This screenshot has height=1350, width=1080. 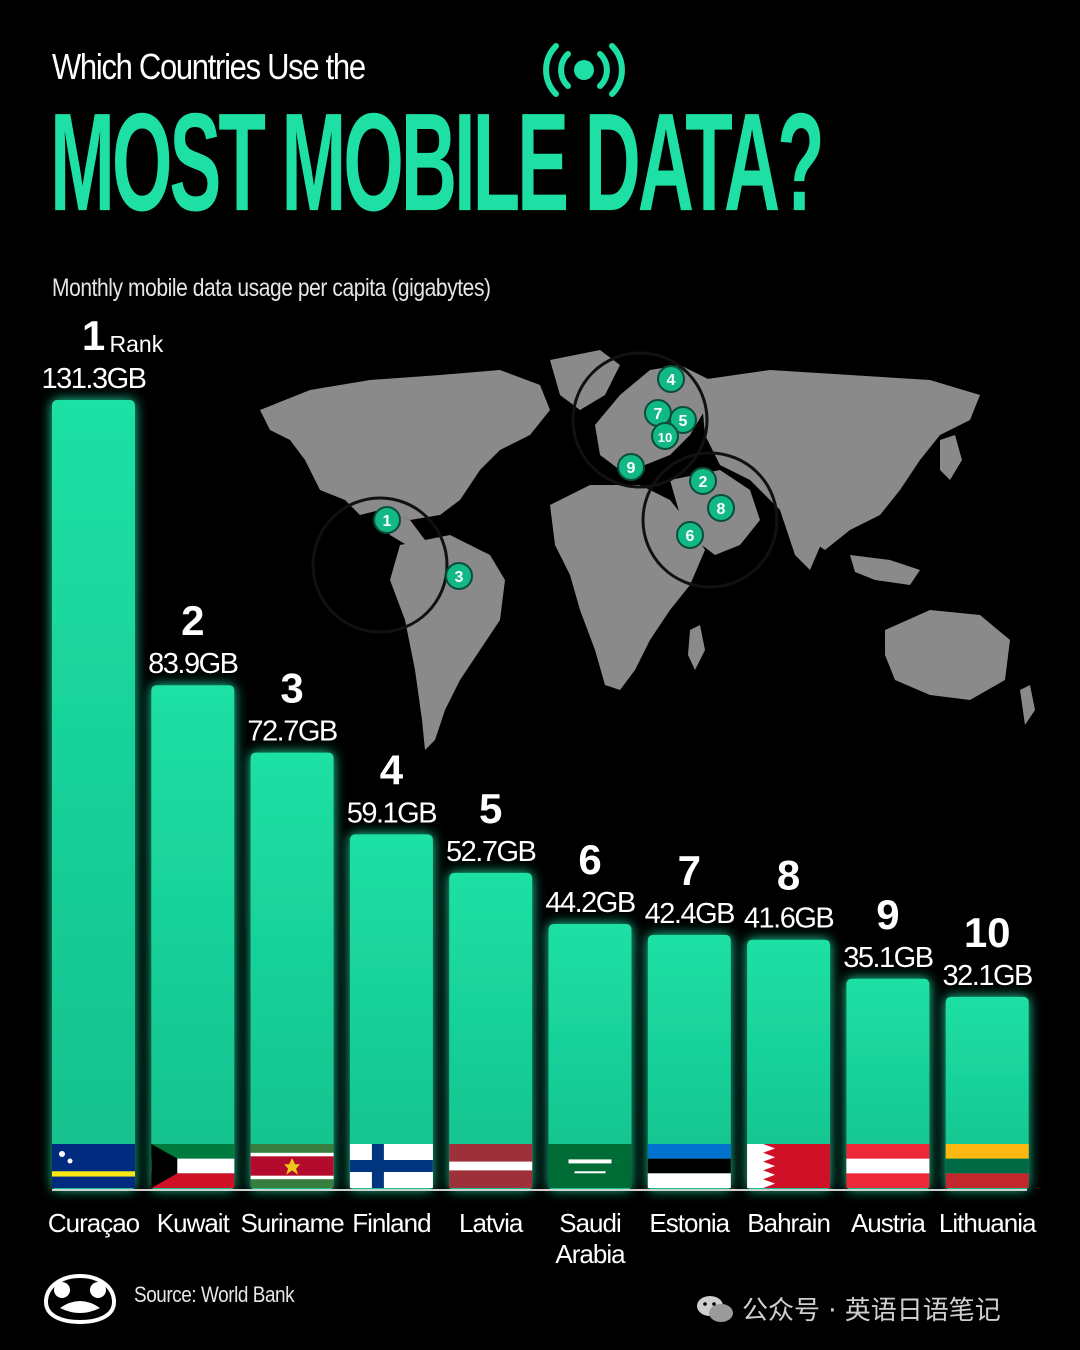 What do you see at coordinates (788, 1223) in the screenshot?
I see `category-label: Bahrain` at bounding box center [788, 1223].